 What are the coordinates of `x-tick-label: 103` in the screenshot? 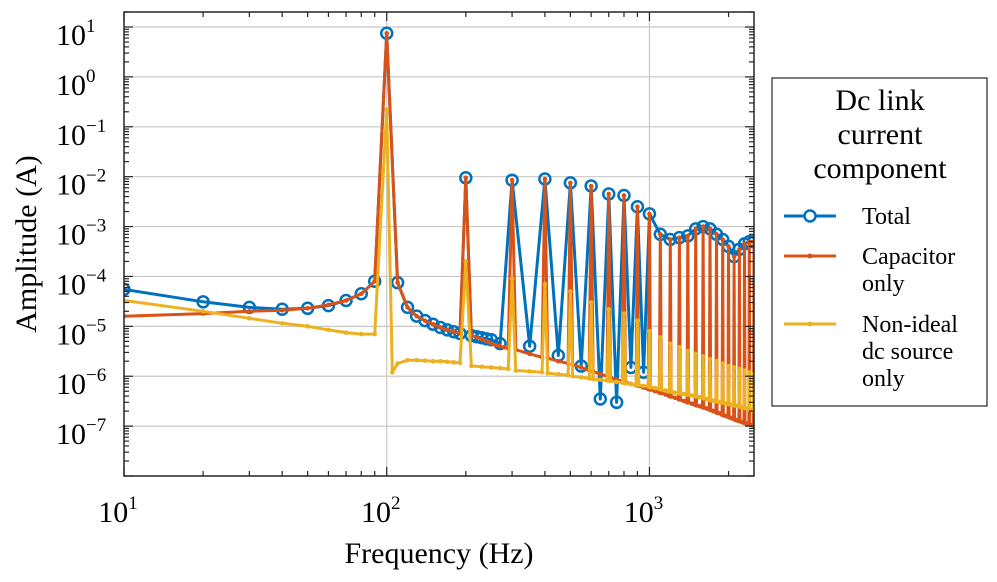 It's located at (644, 511).